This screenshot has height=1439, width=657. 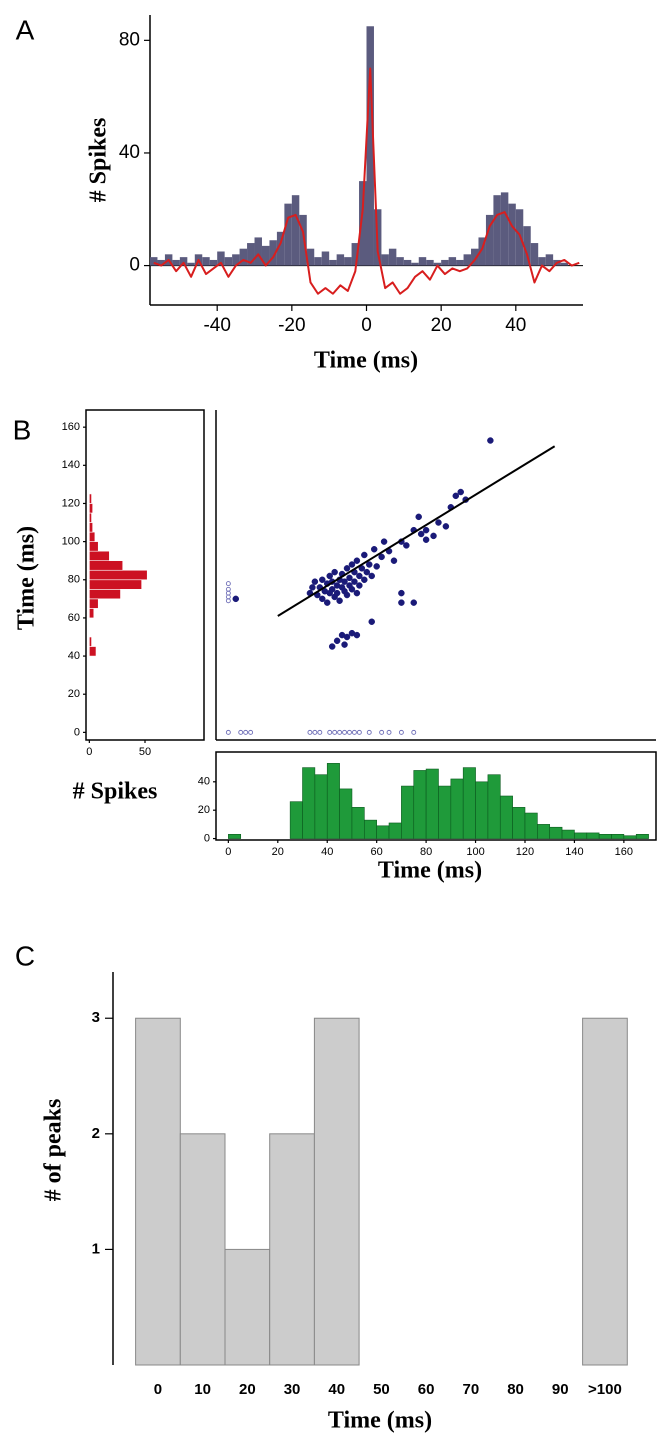 I want to click on x-tick-label: 160, so click(x=624, y=852).